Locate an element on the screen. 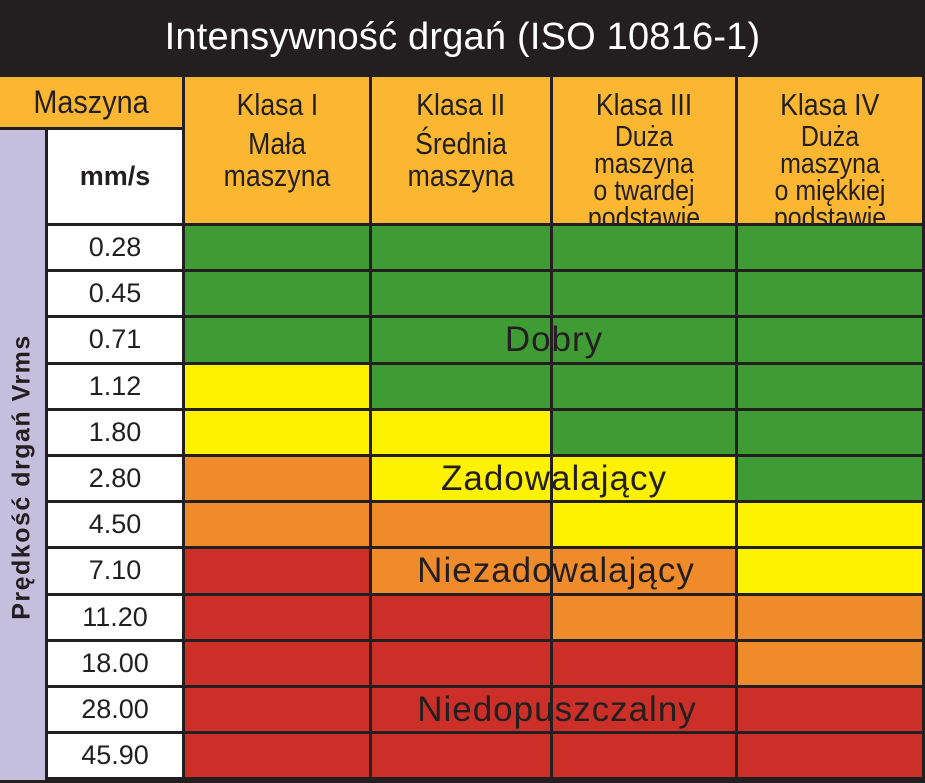  row-value: 0.45 is located at coordinates (115, 294).